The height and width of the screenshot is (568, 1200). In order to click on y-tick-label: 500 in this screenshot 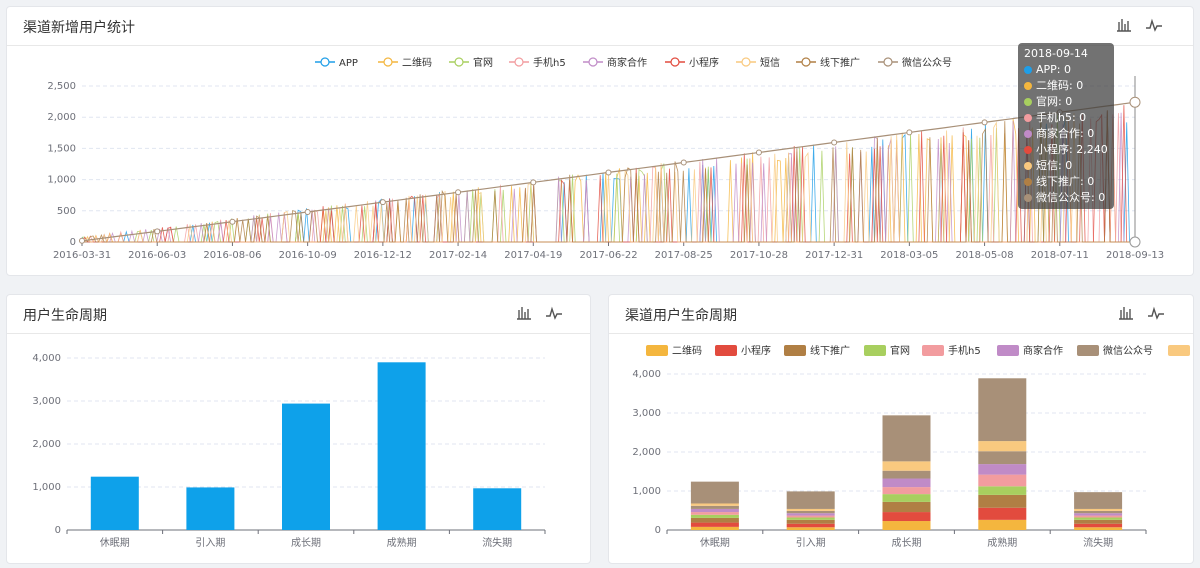, I will do `click(66, 211)`.